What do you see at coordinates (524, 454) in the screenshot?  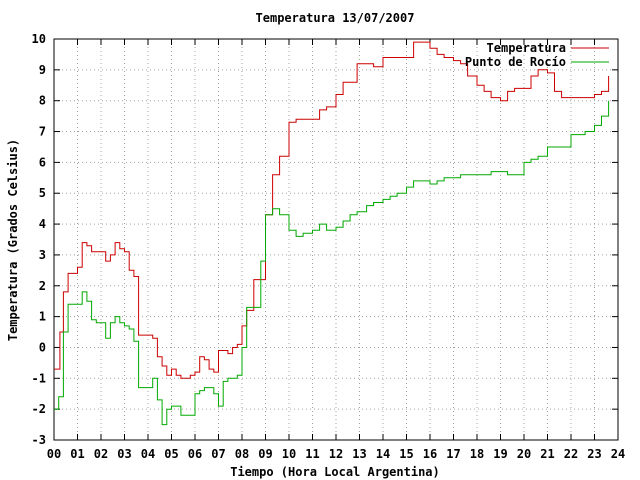 I see `x-tick-label: 20` at bounding box center [524, 454].